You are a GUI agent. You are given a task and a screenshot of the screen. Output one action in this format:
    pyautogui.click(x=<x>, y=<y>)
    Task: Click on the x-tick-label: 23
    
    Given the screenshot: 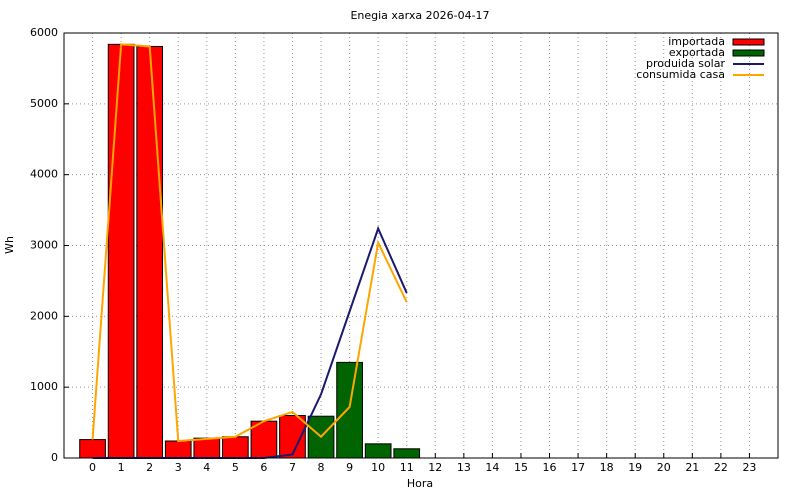 What is the action you would take?
    pyautogui.click(x=749, y=467)
    